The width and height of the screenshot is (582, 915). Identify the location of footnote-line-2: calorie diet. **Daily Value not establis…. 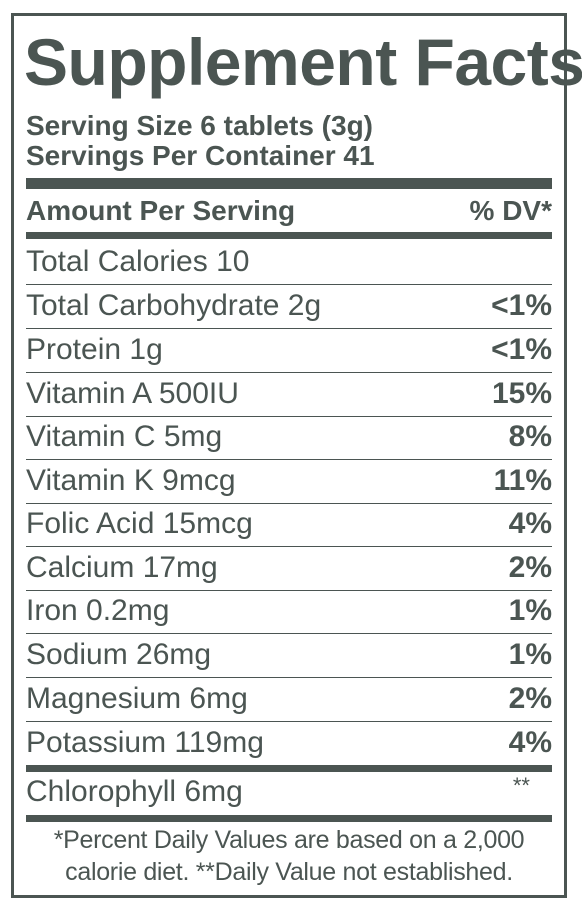
(289, 872).